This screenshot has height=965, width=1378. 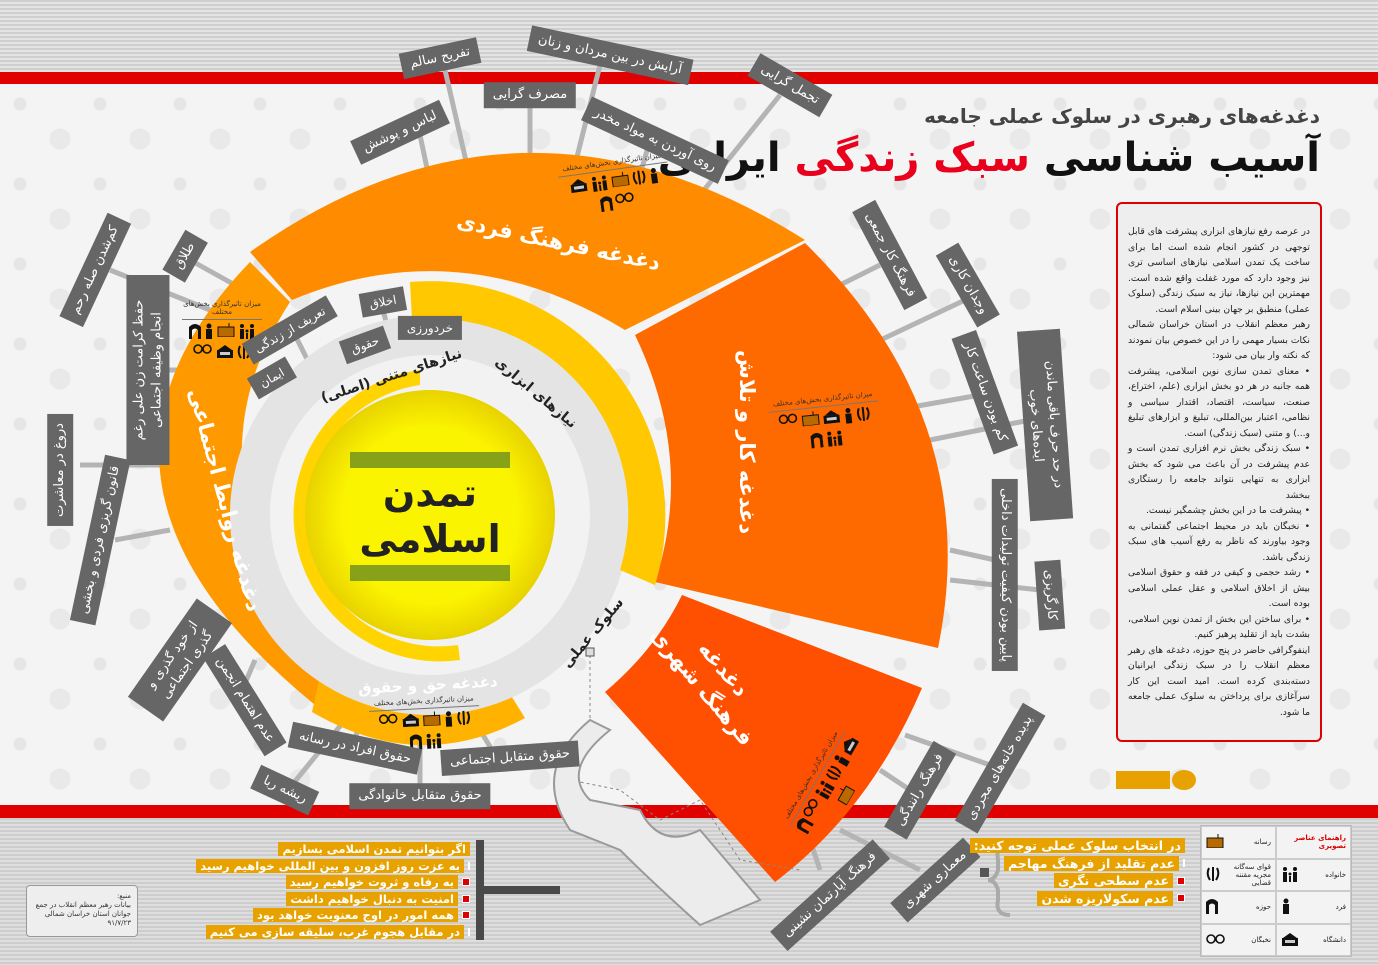 I want to click on legend-item: رسانه, so click(x=1238, y=842).